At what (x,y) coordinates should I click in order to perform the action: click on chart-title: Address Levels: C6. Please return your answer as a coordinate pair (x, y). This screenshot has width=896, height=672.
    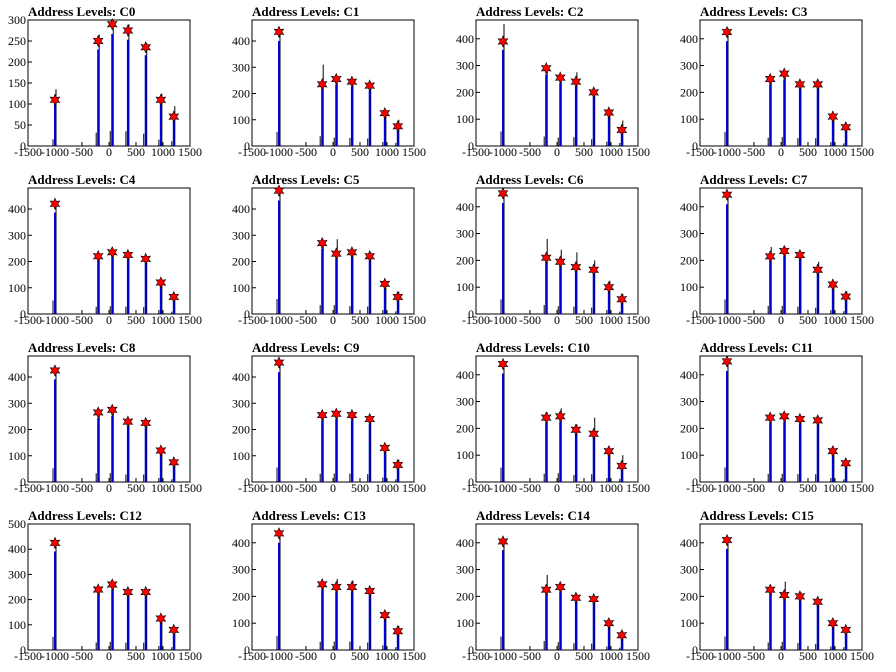
    Looking at the image, I should click on (530, 179).